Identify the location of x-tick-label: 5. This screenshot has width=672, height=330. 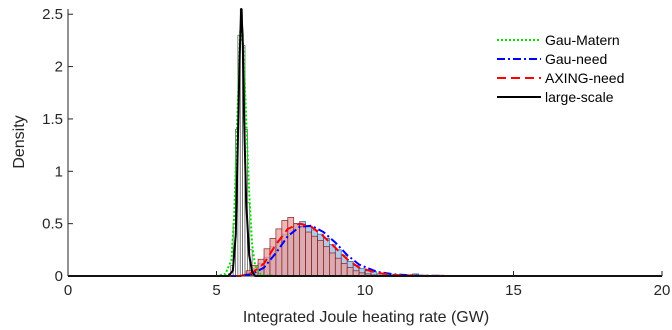
(216, 290).